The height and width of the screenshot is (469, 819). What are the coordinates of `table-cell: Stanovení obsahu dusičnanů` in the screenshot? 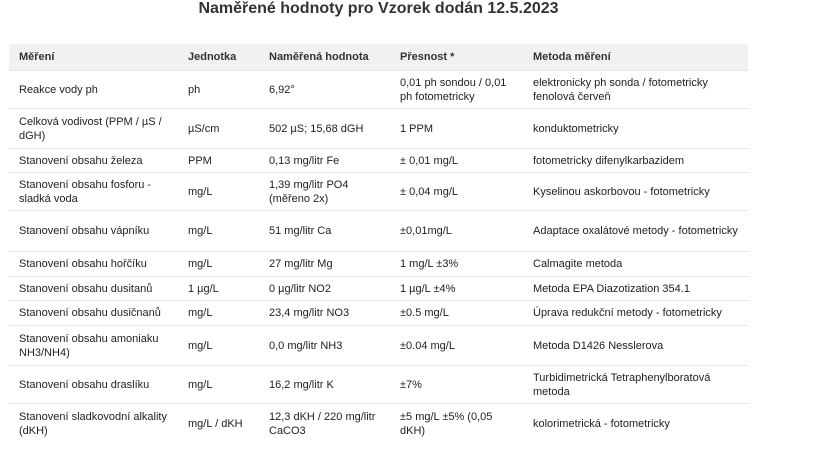 It's located at (93, 313).